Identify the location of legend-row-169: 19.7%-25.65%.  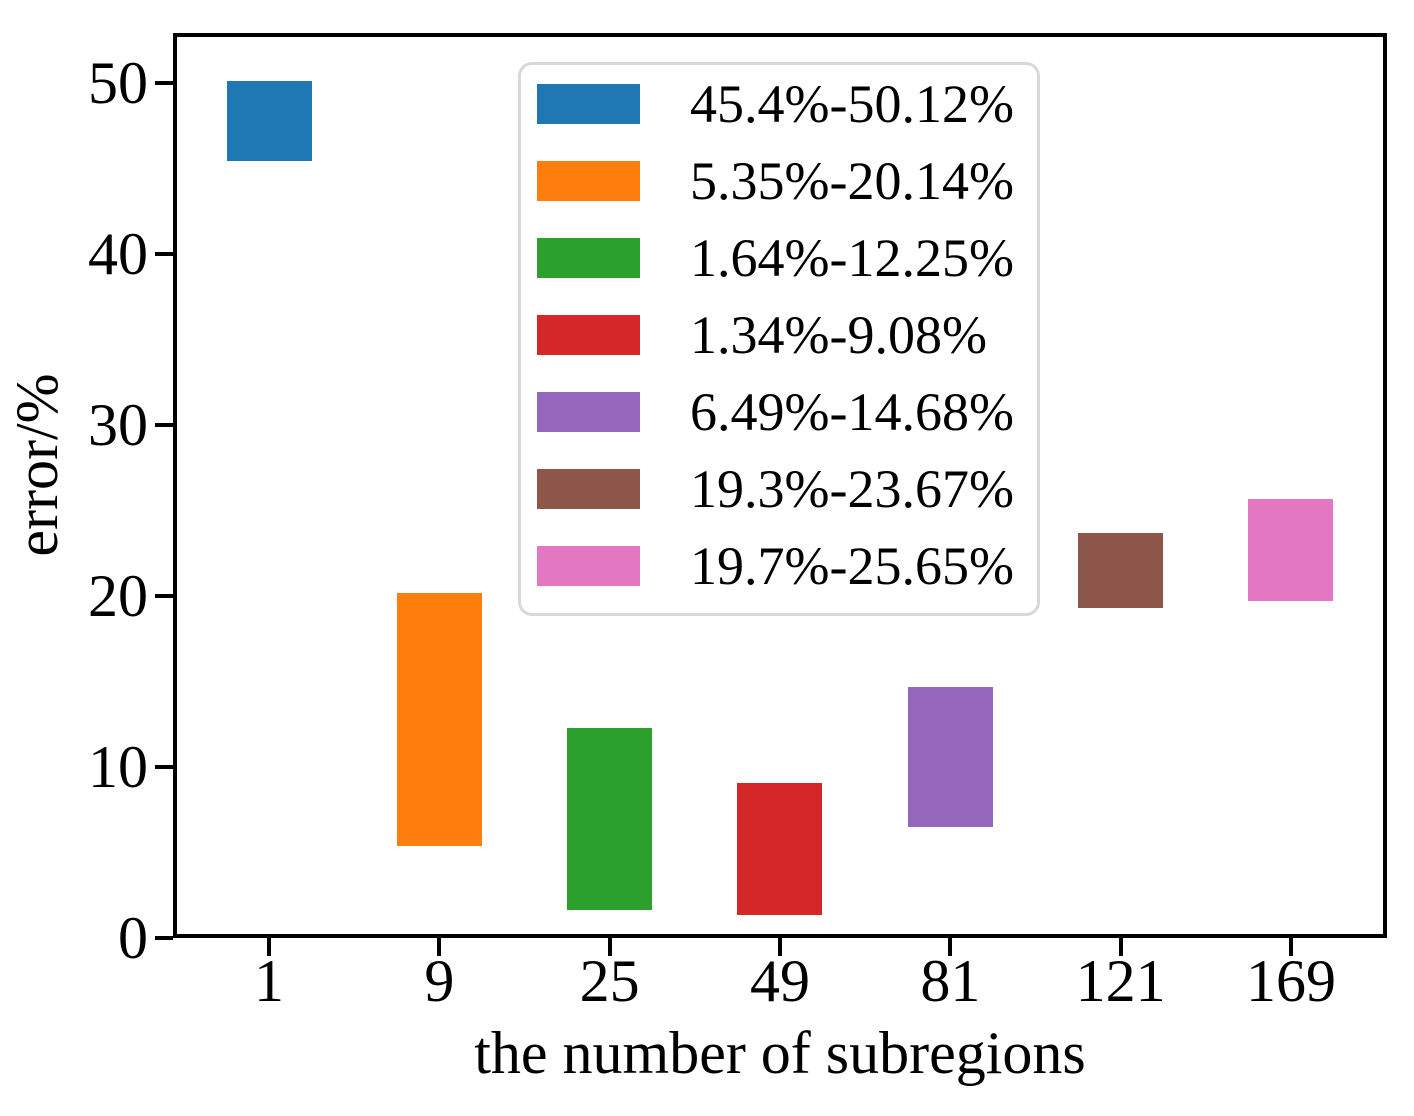
(787, 565).